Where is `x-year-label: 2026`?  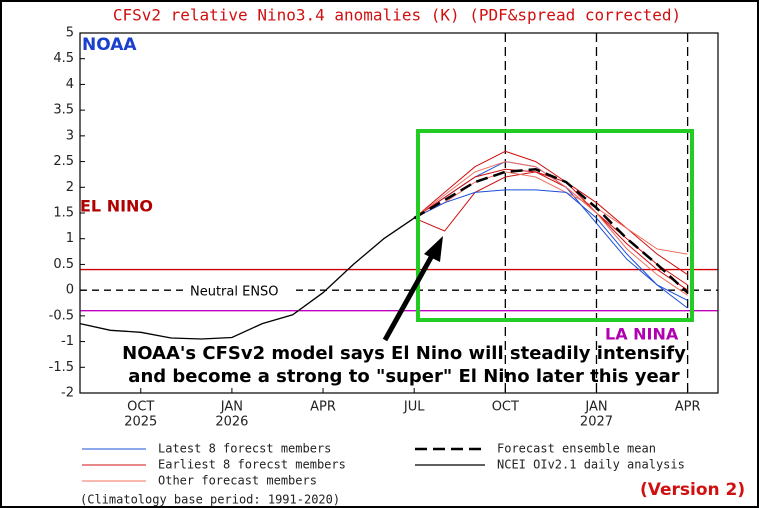 x-year-label: 2026 is located at coordinates (231, 422).